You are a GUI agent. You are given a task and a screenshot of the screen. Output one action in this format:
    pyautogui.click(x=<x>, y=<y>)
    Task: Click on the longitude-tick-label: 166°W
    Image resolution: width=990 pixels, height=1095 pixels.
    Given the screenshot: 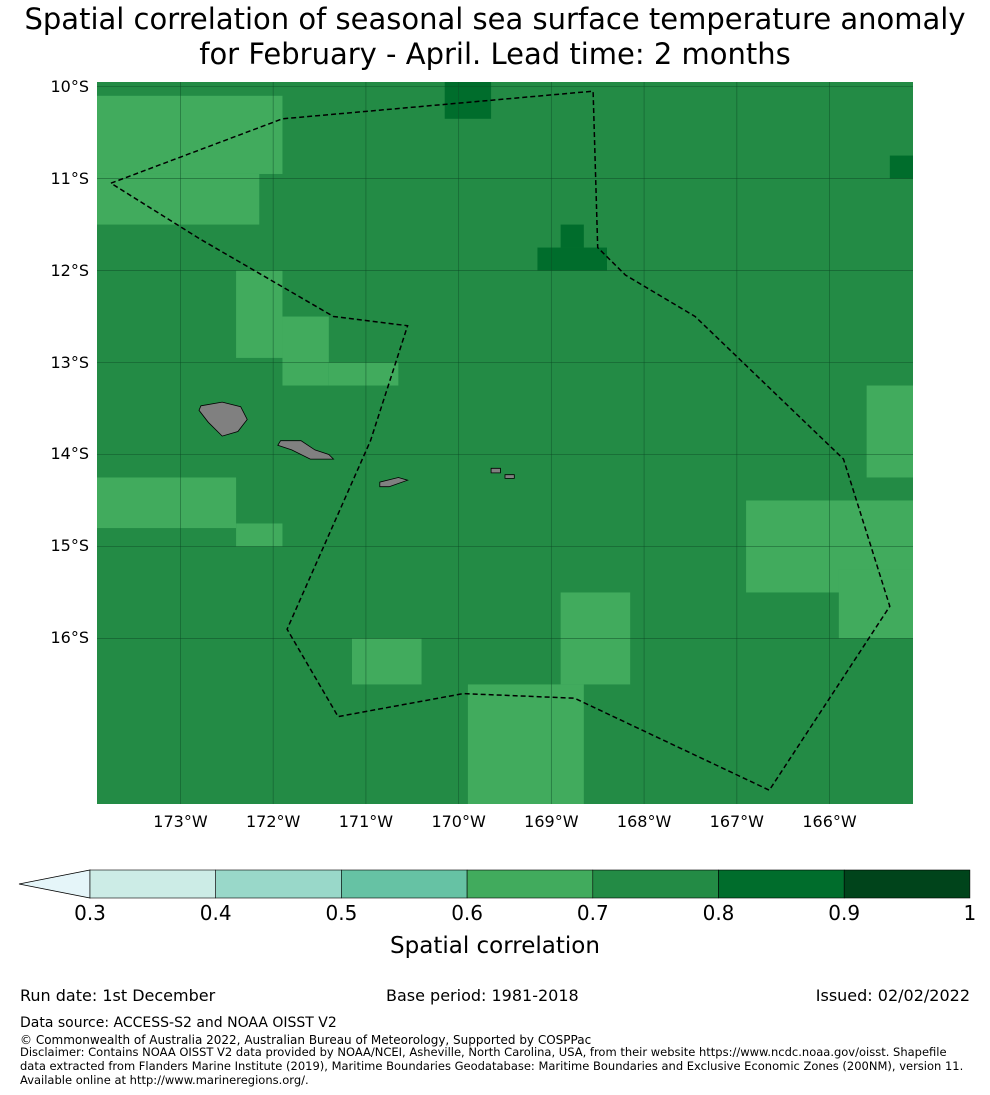 What is the action you would take?
    pyautogui.click(x=829, y=821)
    